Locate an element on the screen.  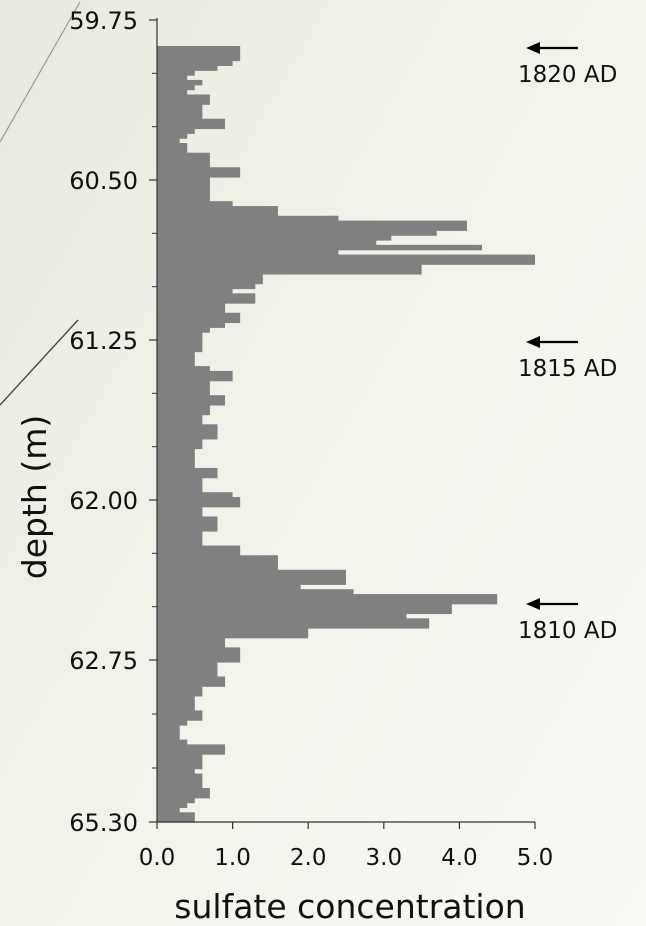
y-tick-label: 65.30 is located at coordinates (103, 823).